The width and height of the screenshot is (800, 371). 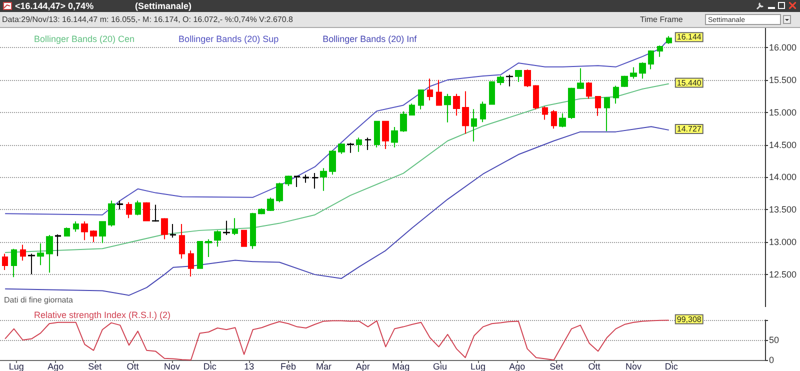 I want to click on x-tick-label: Giu, so click(x=440, y=366).